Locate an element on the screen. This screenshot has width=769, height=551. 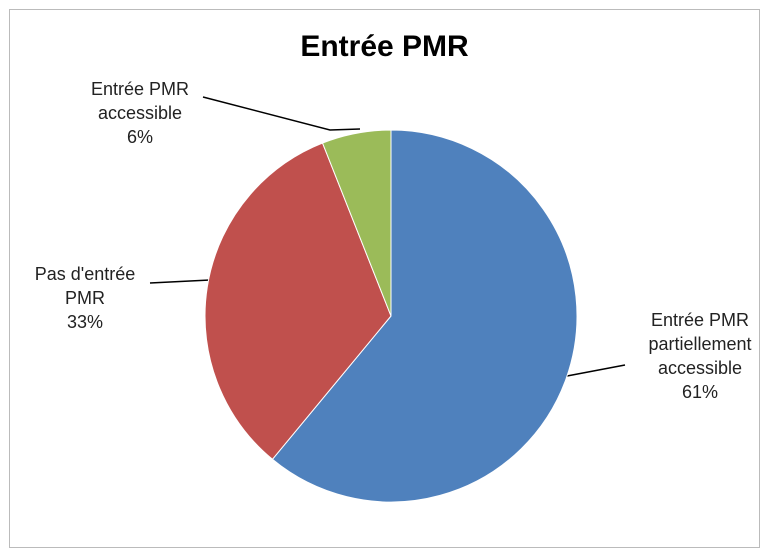
slice-label: Entrée PMR partiellement accessible 61% is located at coordinates (697, 356).